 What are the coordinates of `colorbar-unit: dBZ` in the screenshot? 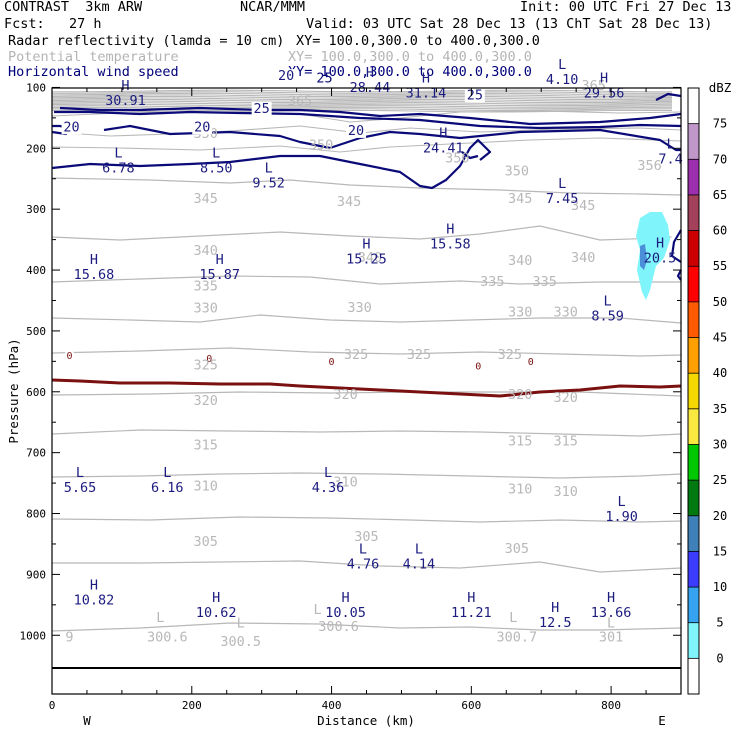 It's located at (720, 87).